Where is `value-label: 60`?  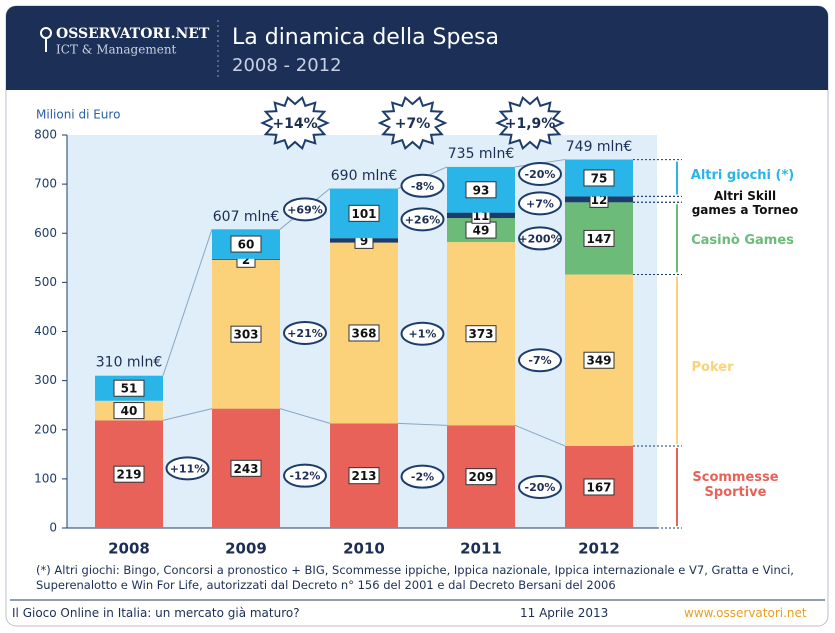 value-label: 60 is located at coordinates (246, 245).